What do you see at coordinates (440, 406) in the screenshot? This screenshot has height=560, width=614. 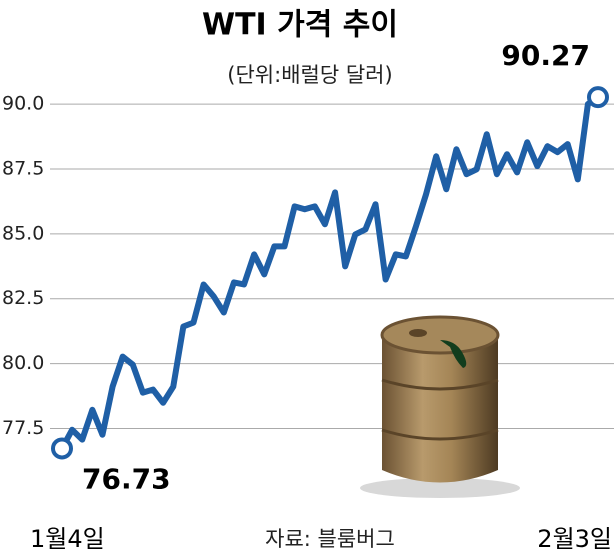 I see `barrel-illustration` at bounding box center [440, 406].